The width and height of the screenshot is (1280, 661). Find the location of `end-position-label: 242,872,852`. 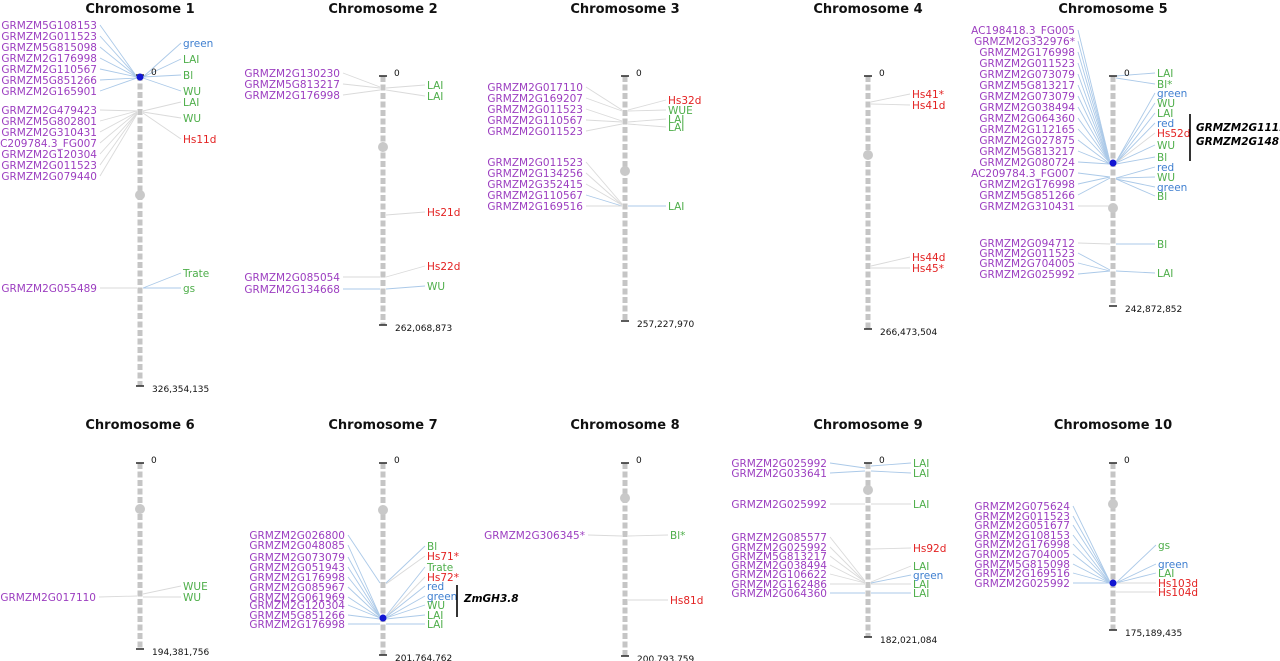

end-position-label: 242,872,852 is located at coordinates (1153, 310).